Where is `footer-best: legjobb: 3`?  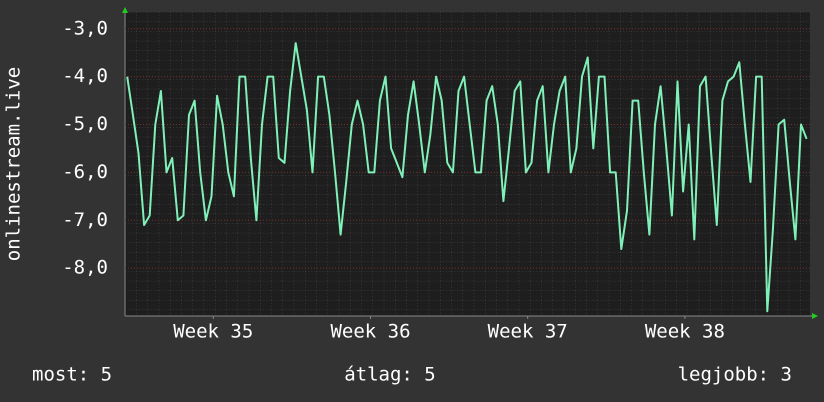 footer-best: legjobb: 3 is located at coordinates (735, 375).